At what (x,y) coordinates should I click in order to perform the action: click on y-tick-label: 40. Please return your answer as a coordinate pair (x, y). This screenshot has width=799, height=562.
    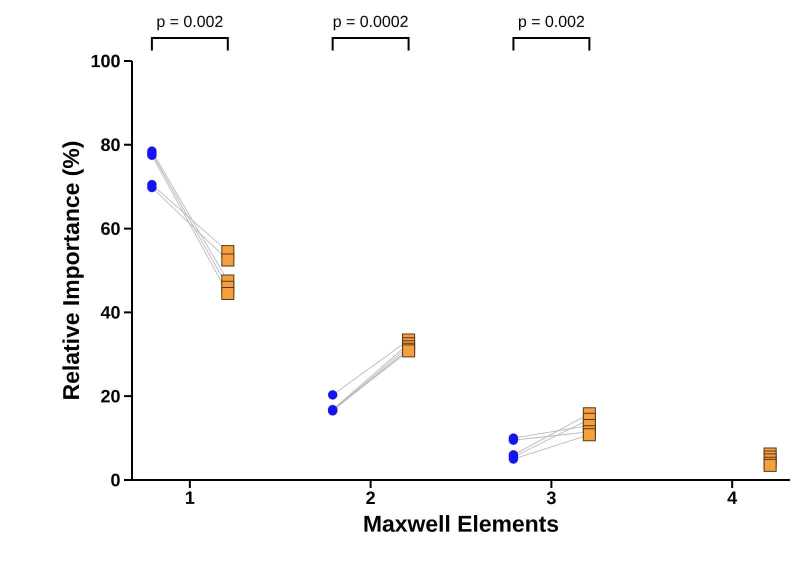
    Looking at the image, I should click on (110, 312).